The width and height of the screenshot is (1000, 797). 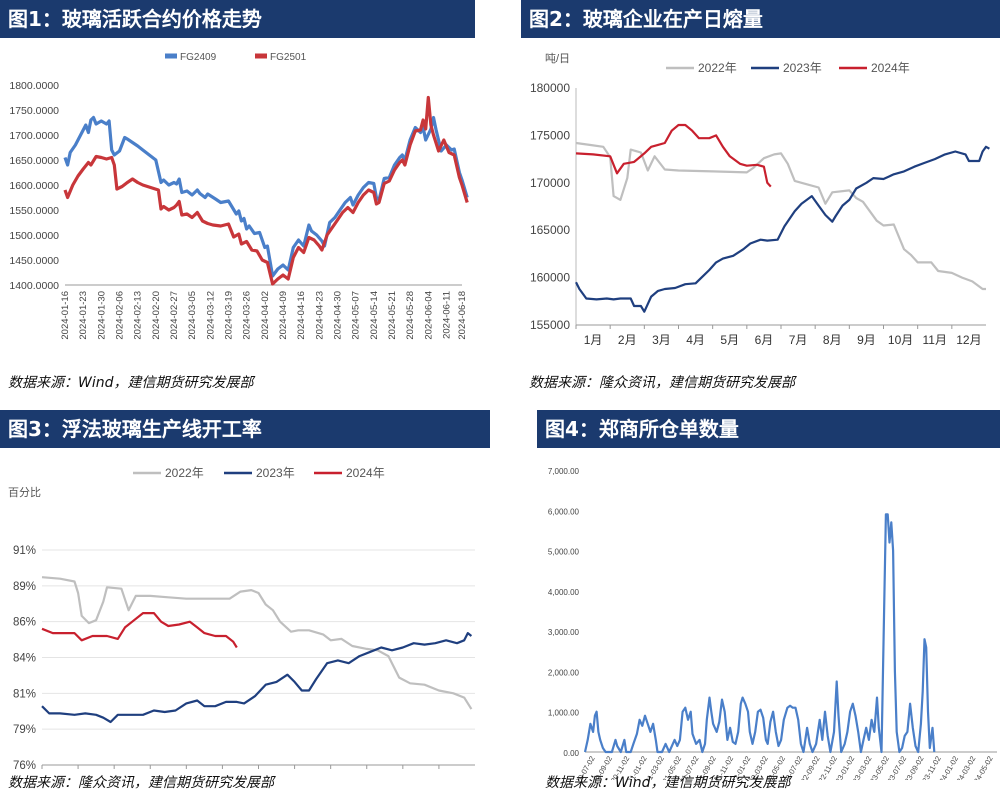 I want to click on x-tick-label: 11月, so click(x=935, y=340).